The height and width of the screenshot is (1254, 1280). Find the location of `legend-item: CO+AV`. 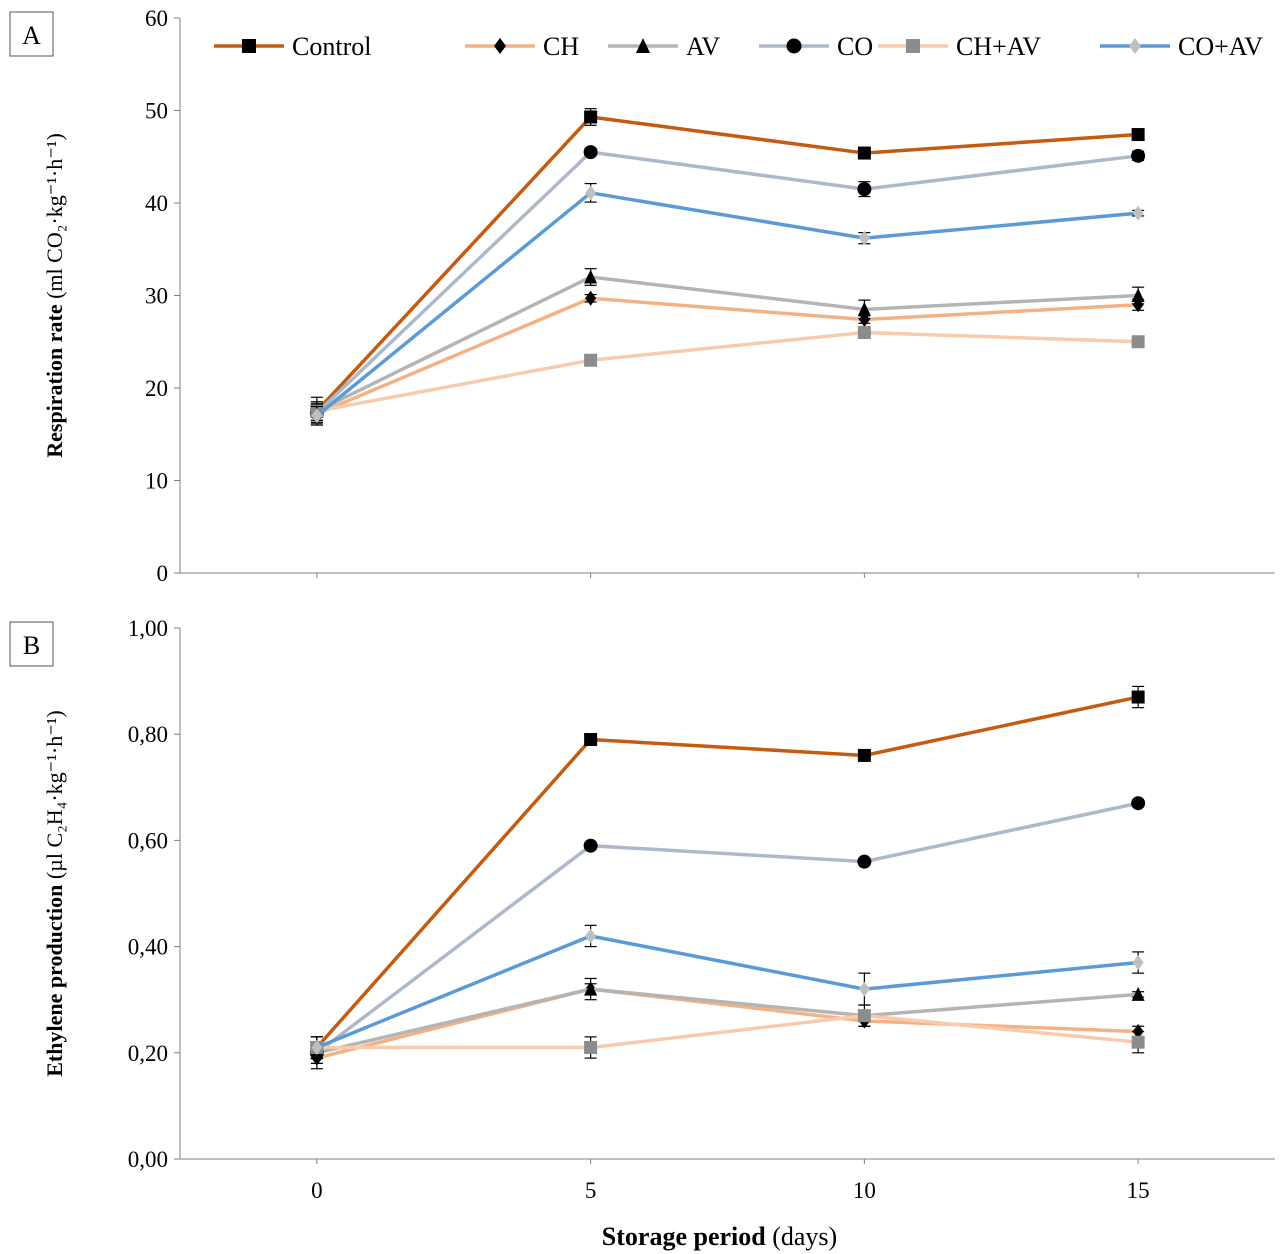

legend-item: CO+AV is located at coordinates (1181, 46).